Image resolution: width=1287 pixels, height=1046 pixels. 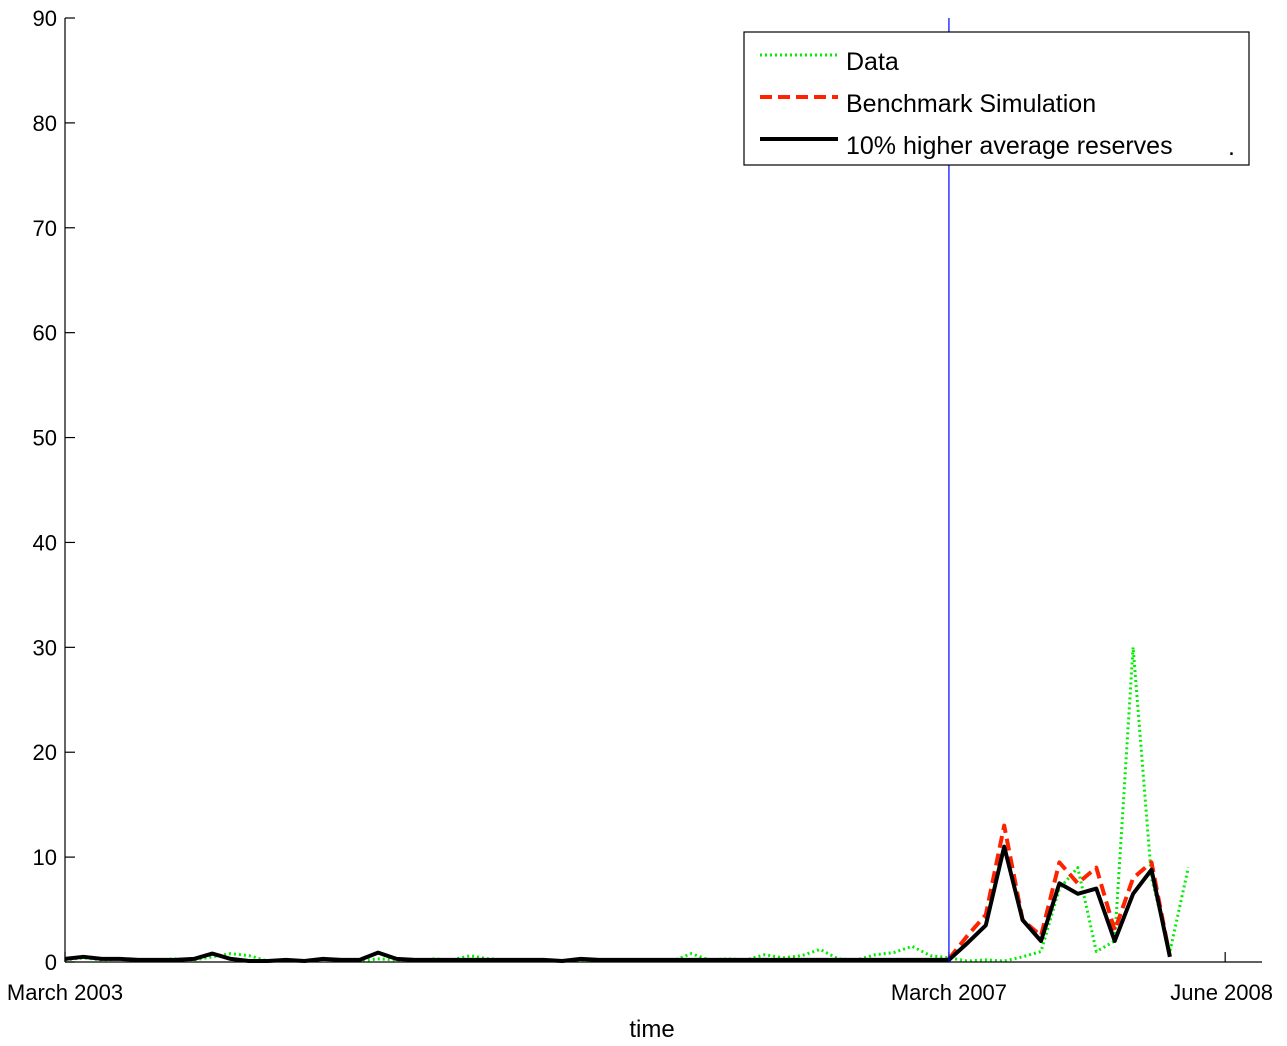 What do you see at coordinates (45, 228) in the screenshot?
I see `y-tick-label: 70` at bounding box center [45, 228].